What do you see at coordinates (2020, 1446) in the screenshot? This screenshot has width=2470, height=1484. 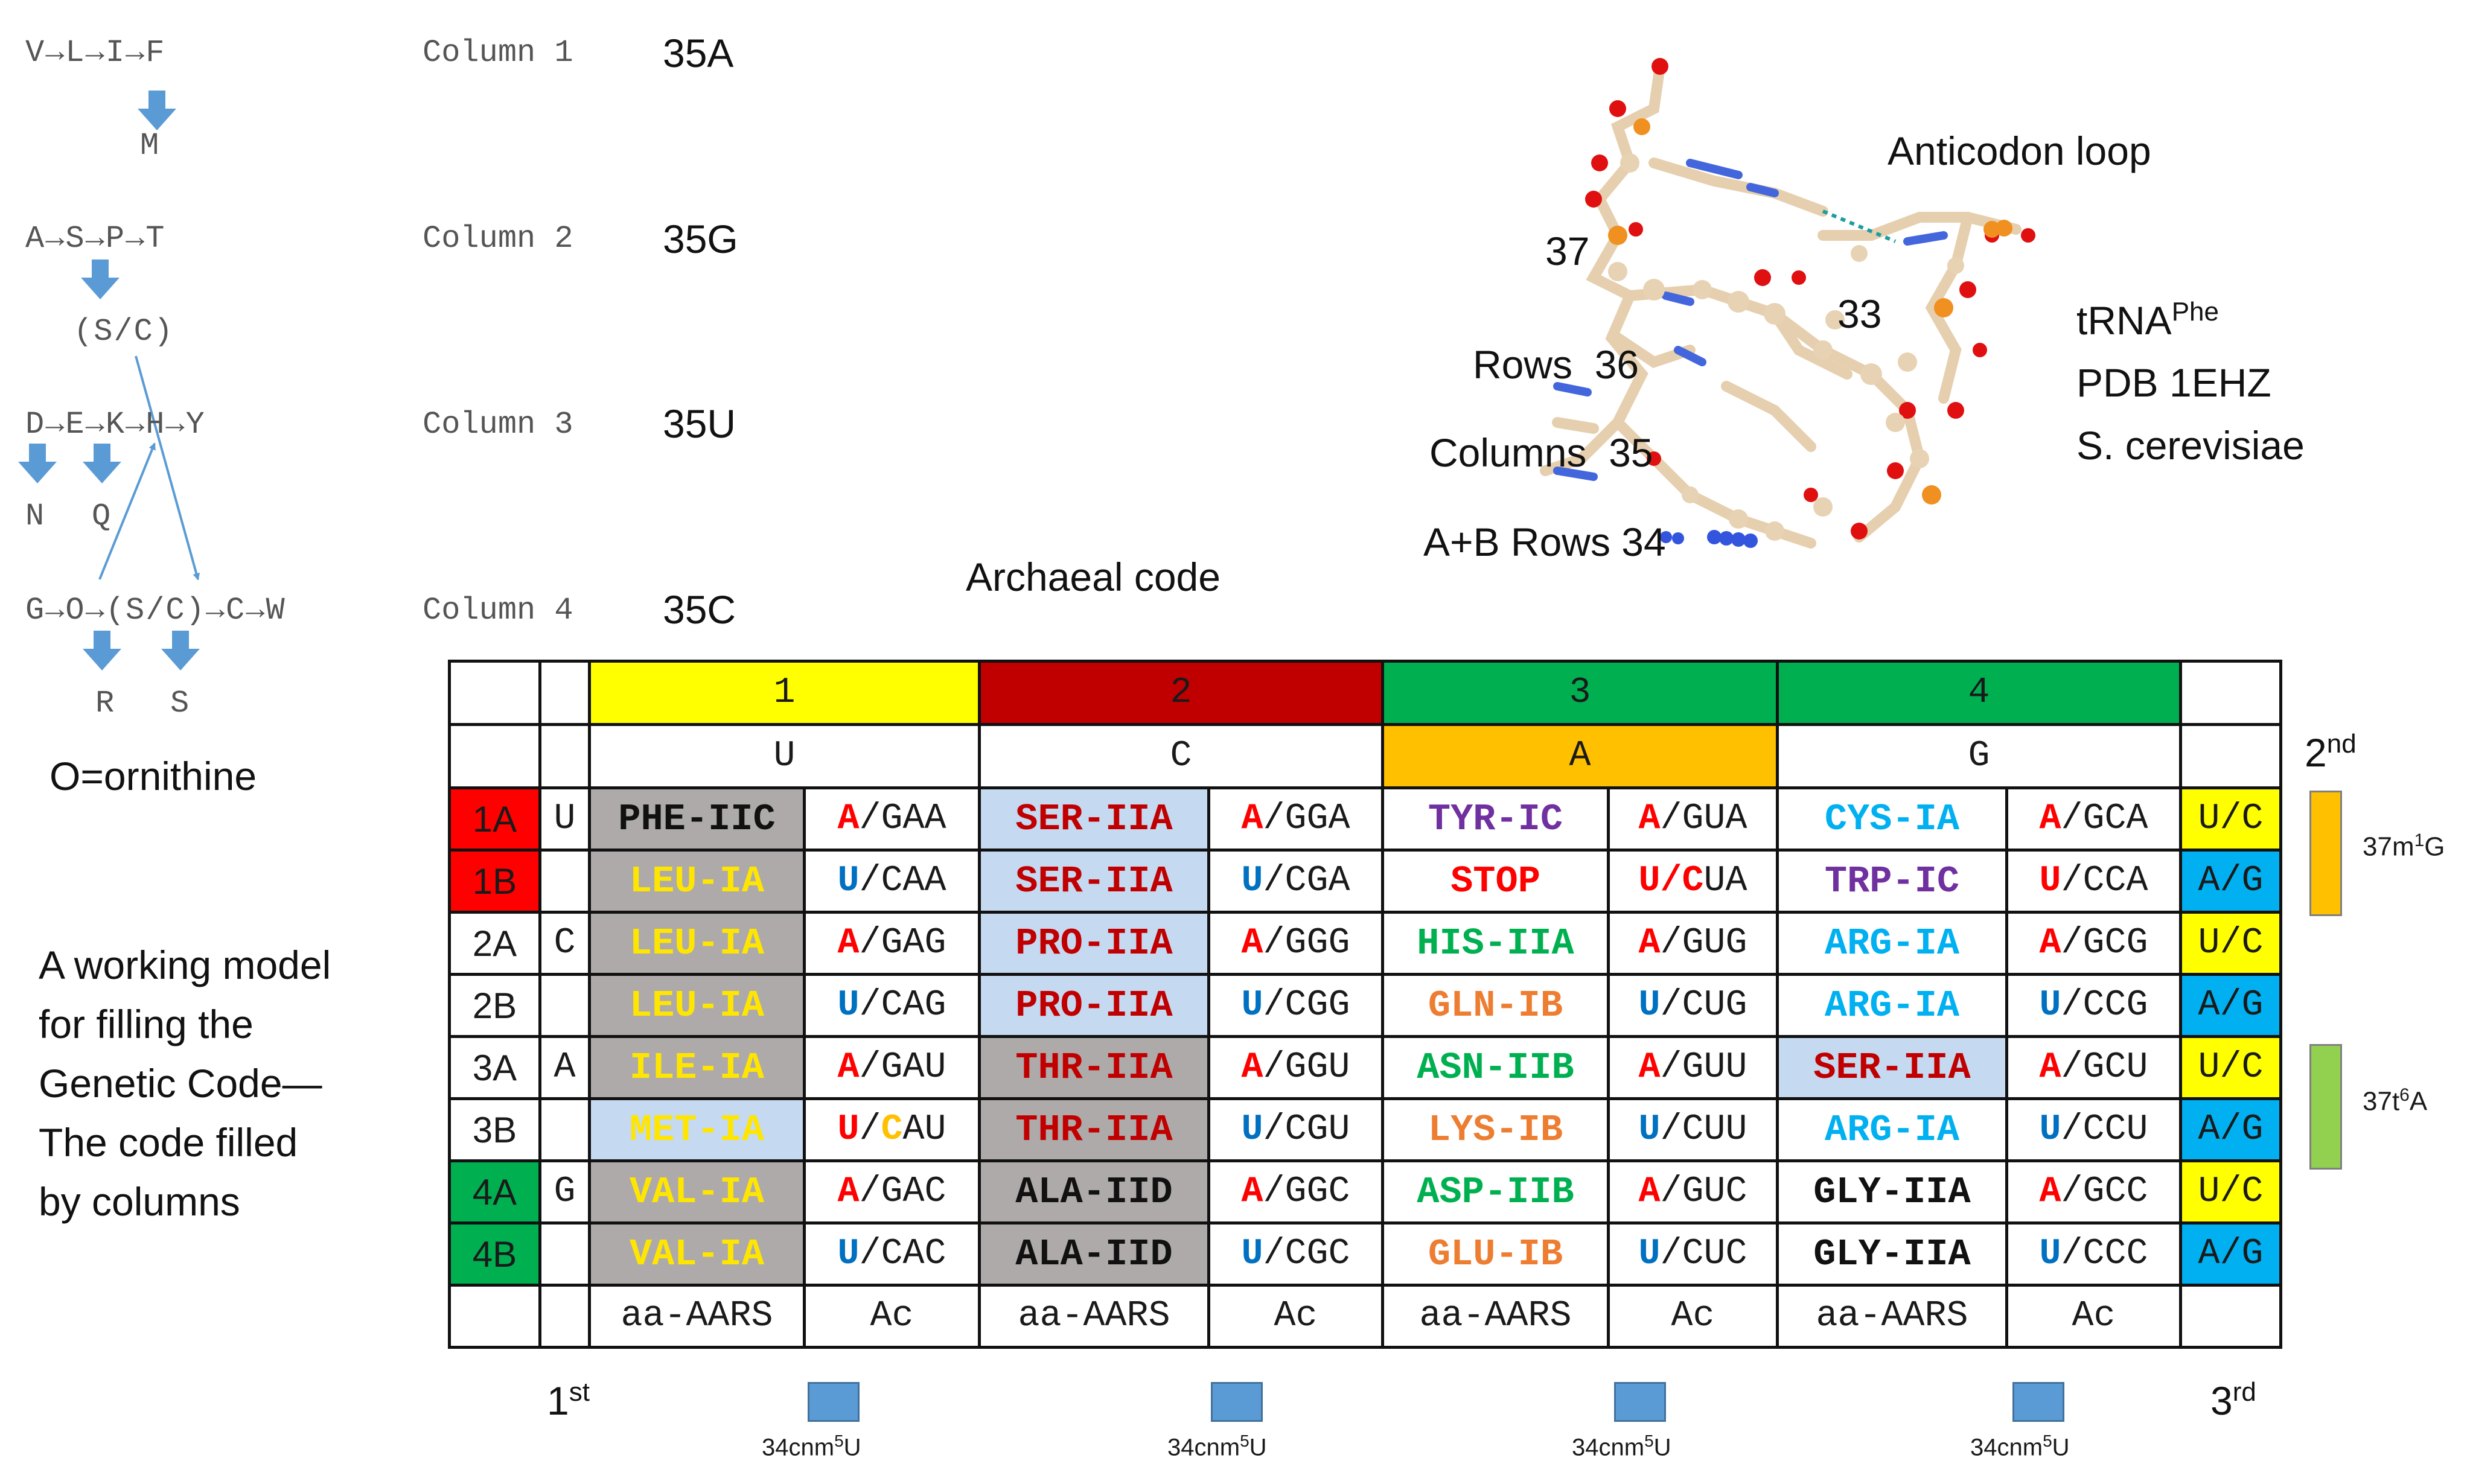 I see `cnm-label-4: 34cnm5U` at bounding box center [2020, 1446].